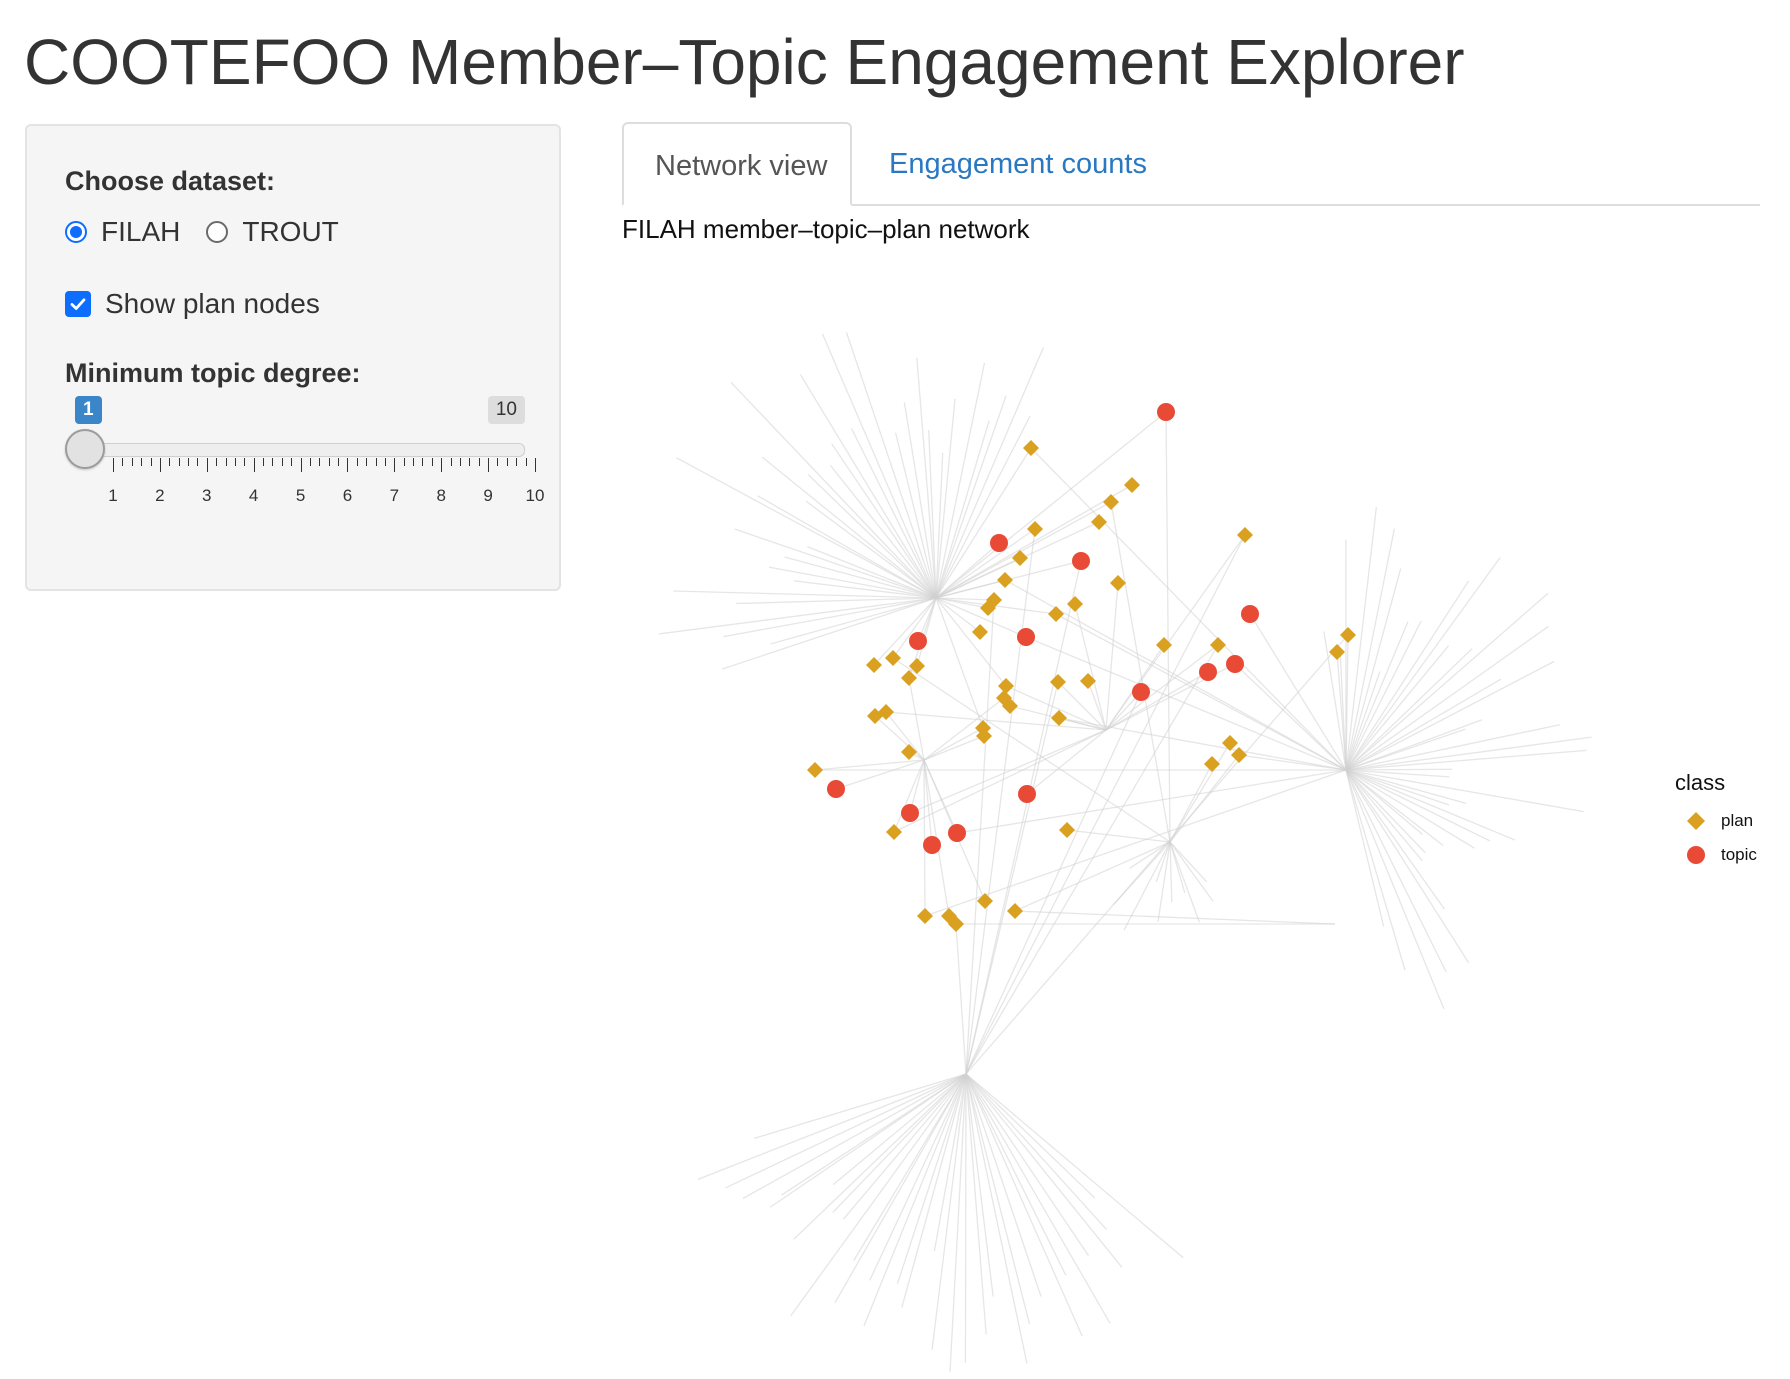  Describe the element at coordinates (113, 495) in the screenshot. I see `slider-tick-label: 1` at that location.